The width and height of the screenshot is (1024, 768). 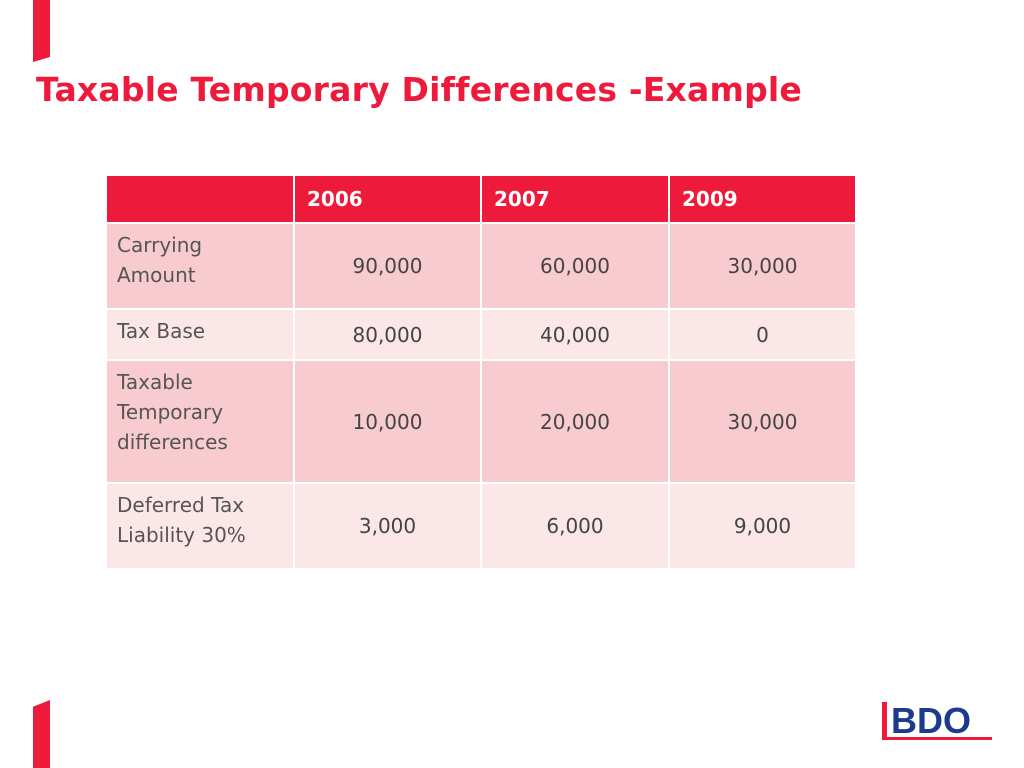 What do you see at coordinates (41, 31) in the screenshot?
I see `top-accent-bar` at bounding box center [41, 31].